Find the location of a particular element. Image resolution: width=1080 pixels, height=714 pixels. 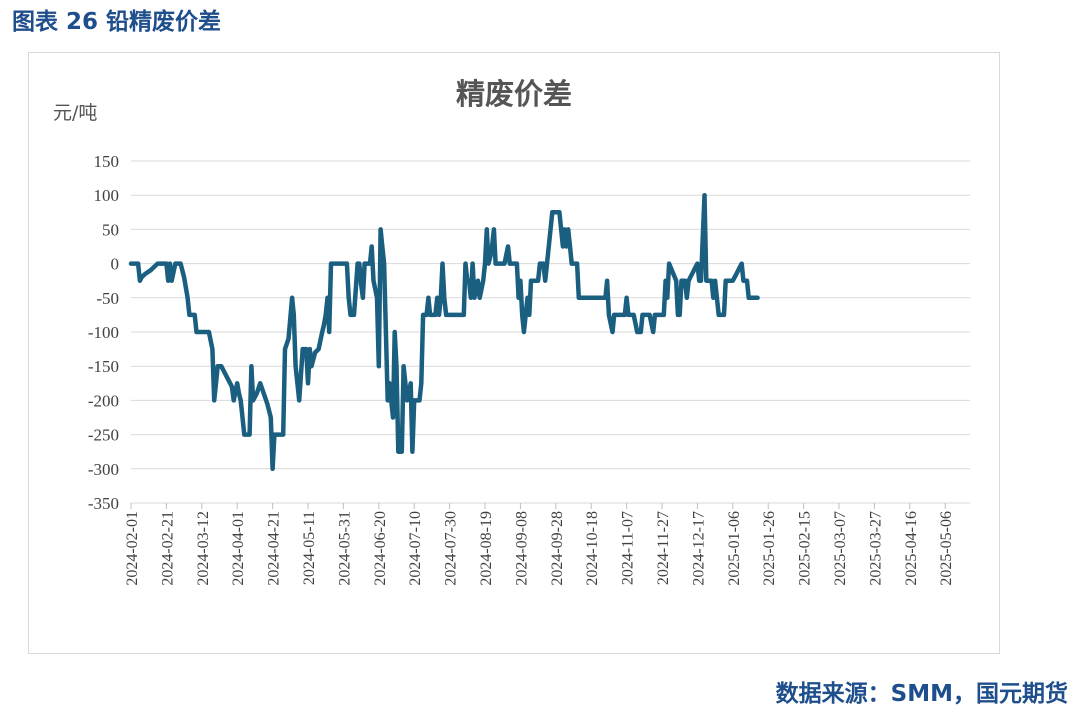

x-tick-label: 2024-09-08 is located at coordinates (521, 548).